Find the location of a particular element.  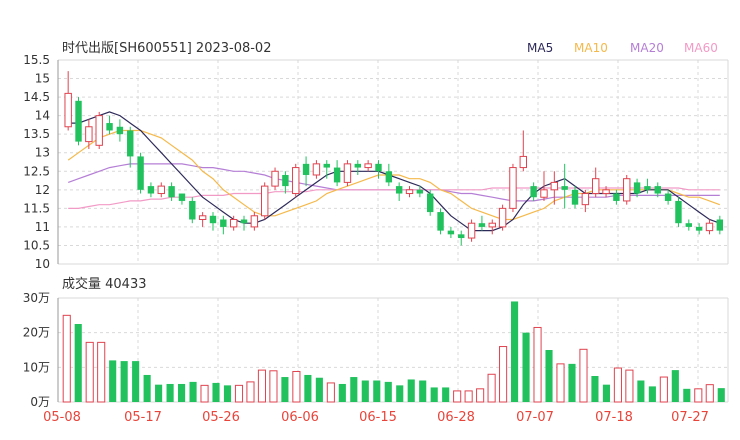

price-y-axis: 15.5 15 14.5 14 13.5 13 12.5 12 11.5 11 10.5 10 is located at coordinates (36, 162).